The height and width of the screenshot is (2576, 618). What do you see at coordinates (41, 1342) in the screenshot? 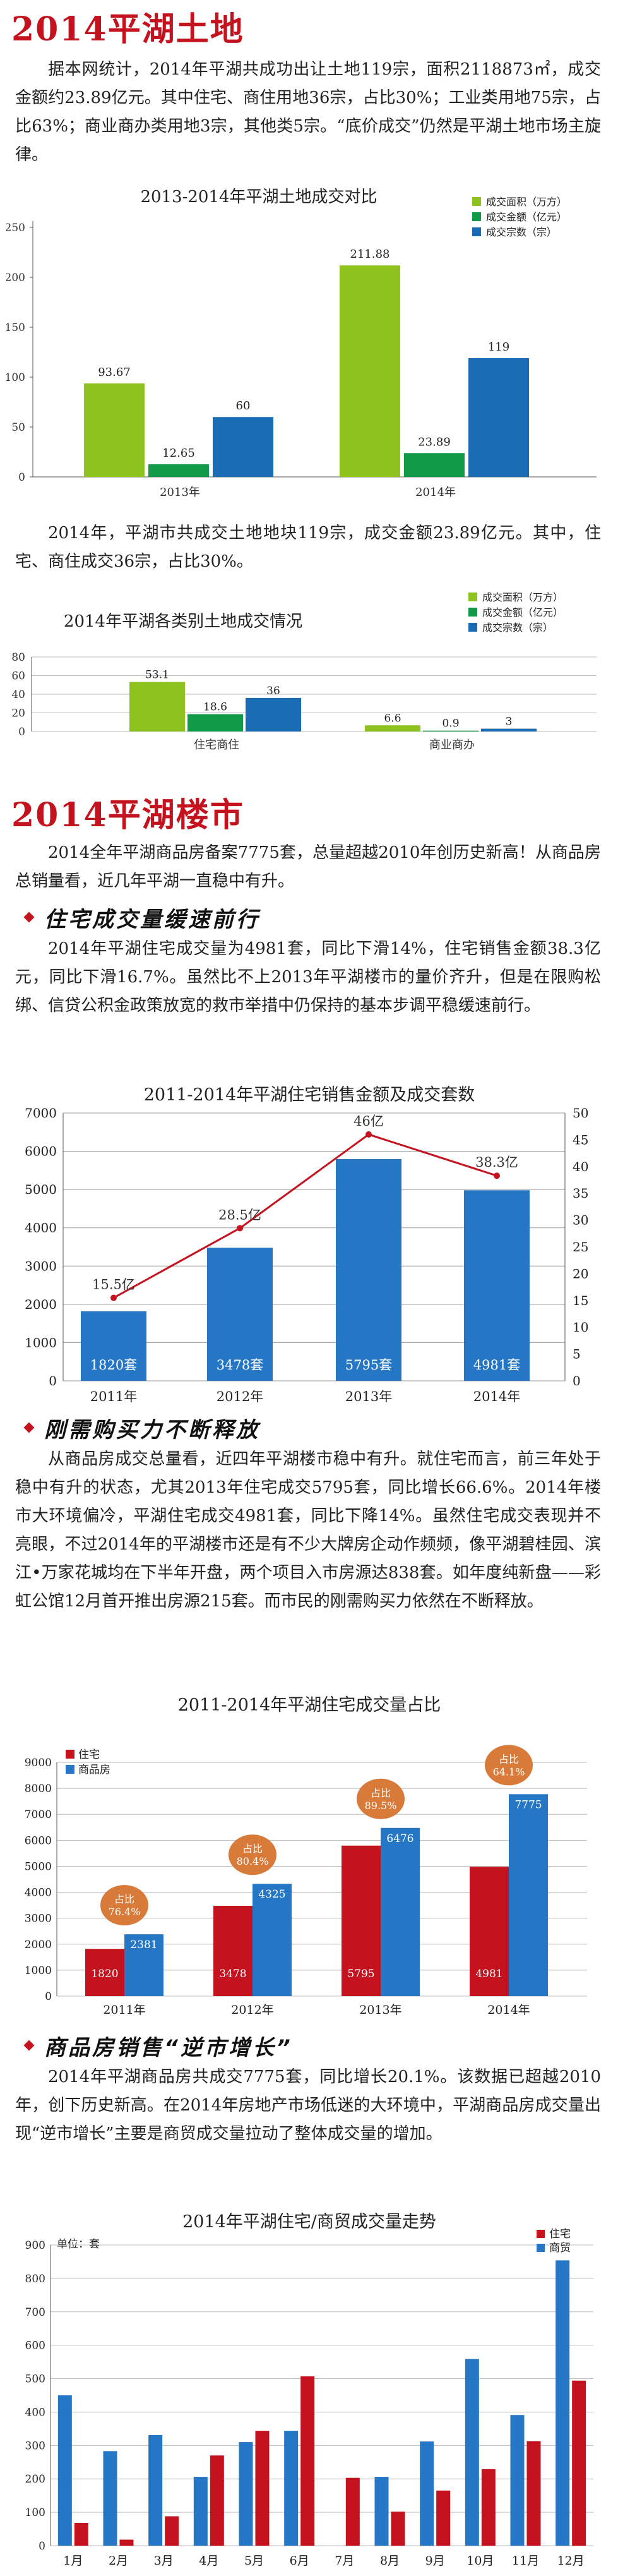
I see `y-tick-label: 1000` at bounding box center [41, 1342].